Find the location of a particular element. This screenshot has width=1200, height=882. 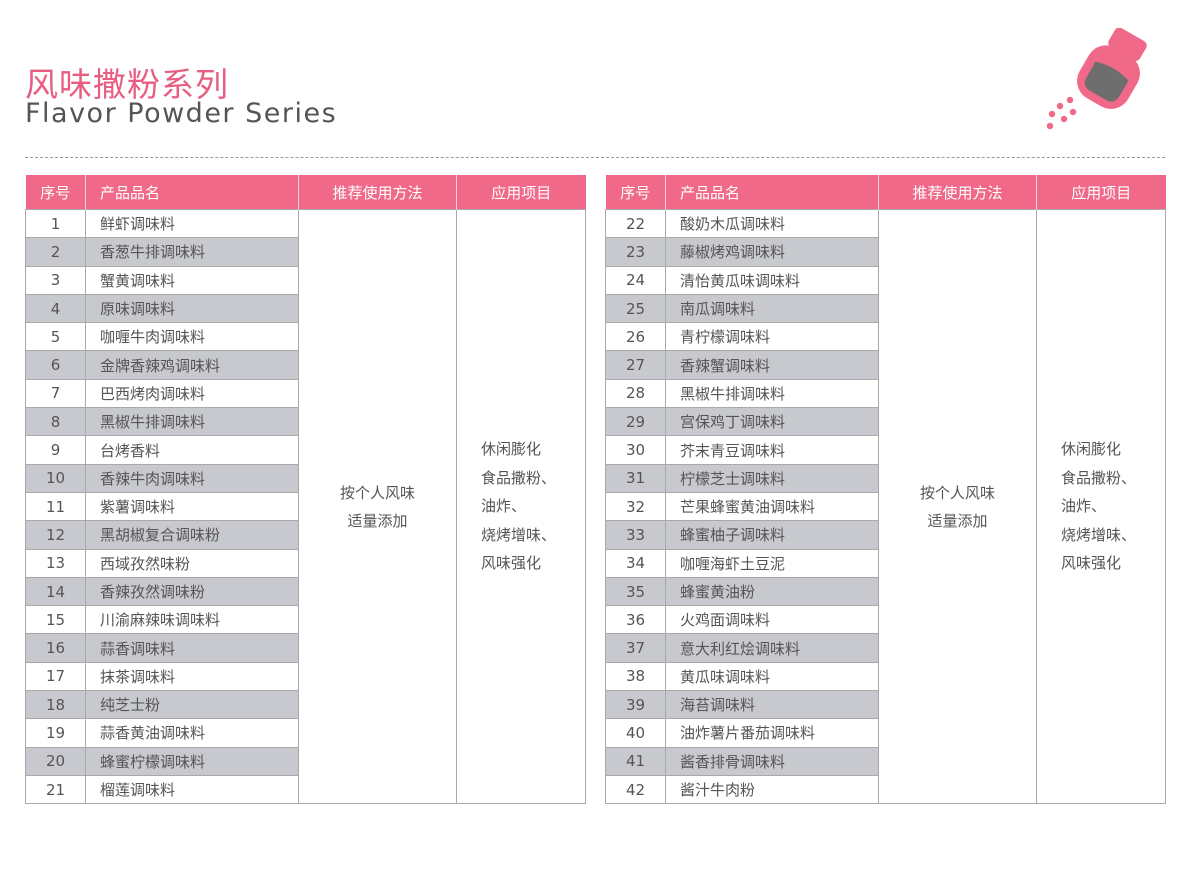

table-row: 20 蜂蜜柠檬调味料 is located at coordinates (305, 761).